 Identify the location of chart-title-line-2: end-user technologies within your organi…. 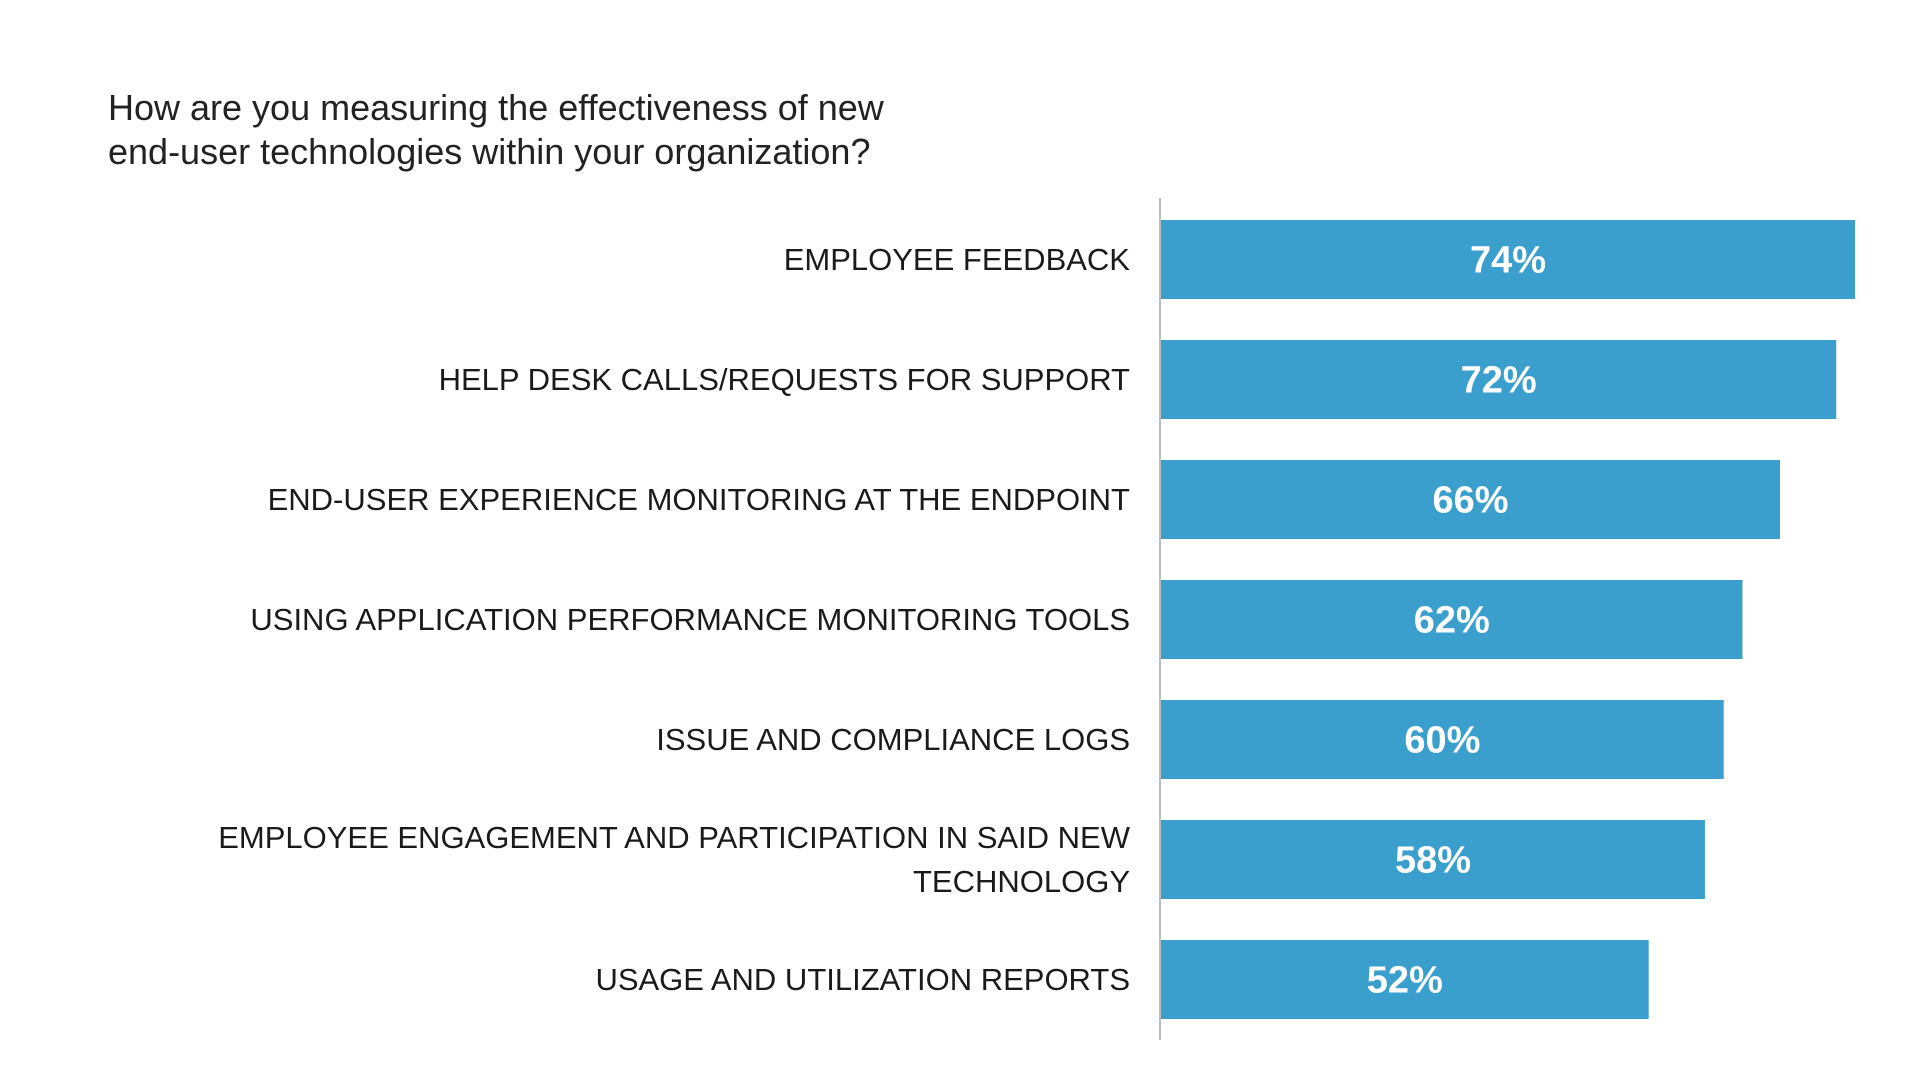
(489, 151).